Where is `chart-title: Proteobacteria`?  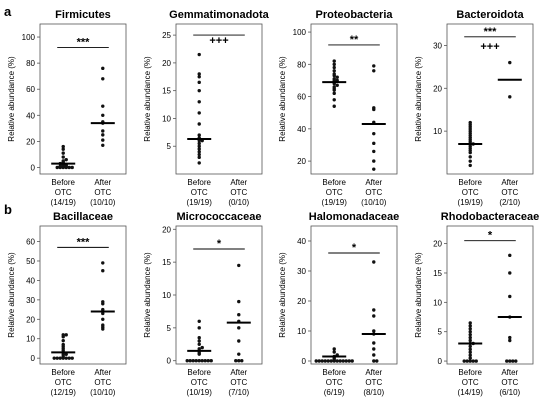
chart-title: Proteobacteria is located at coordinates (354, 15).